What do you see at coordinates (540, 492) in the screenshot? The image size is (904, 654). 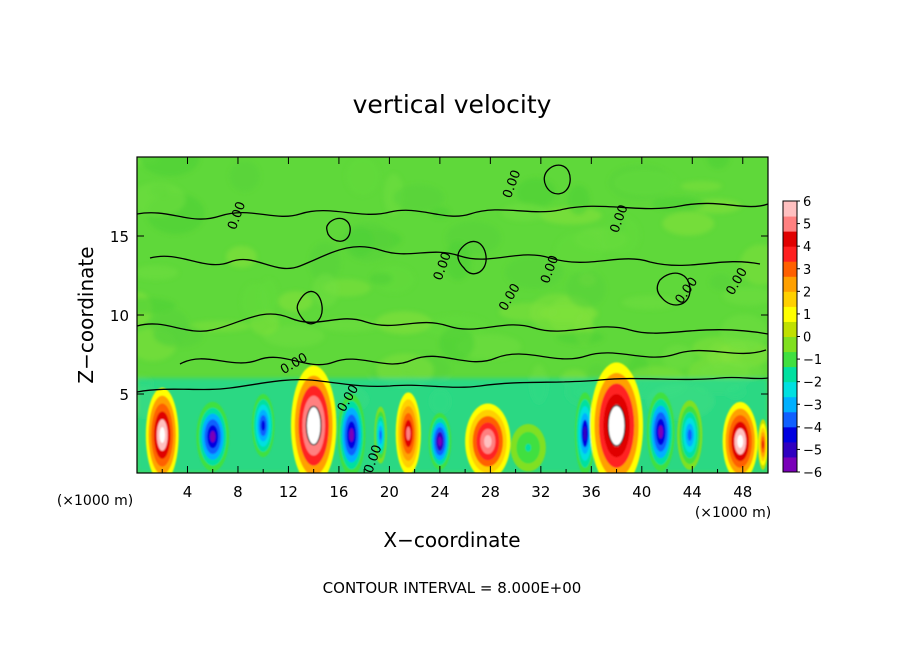 I see `x-tick-label: 32` at bounding box center [540, 492].